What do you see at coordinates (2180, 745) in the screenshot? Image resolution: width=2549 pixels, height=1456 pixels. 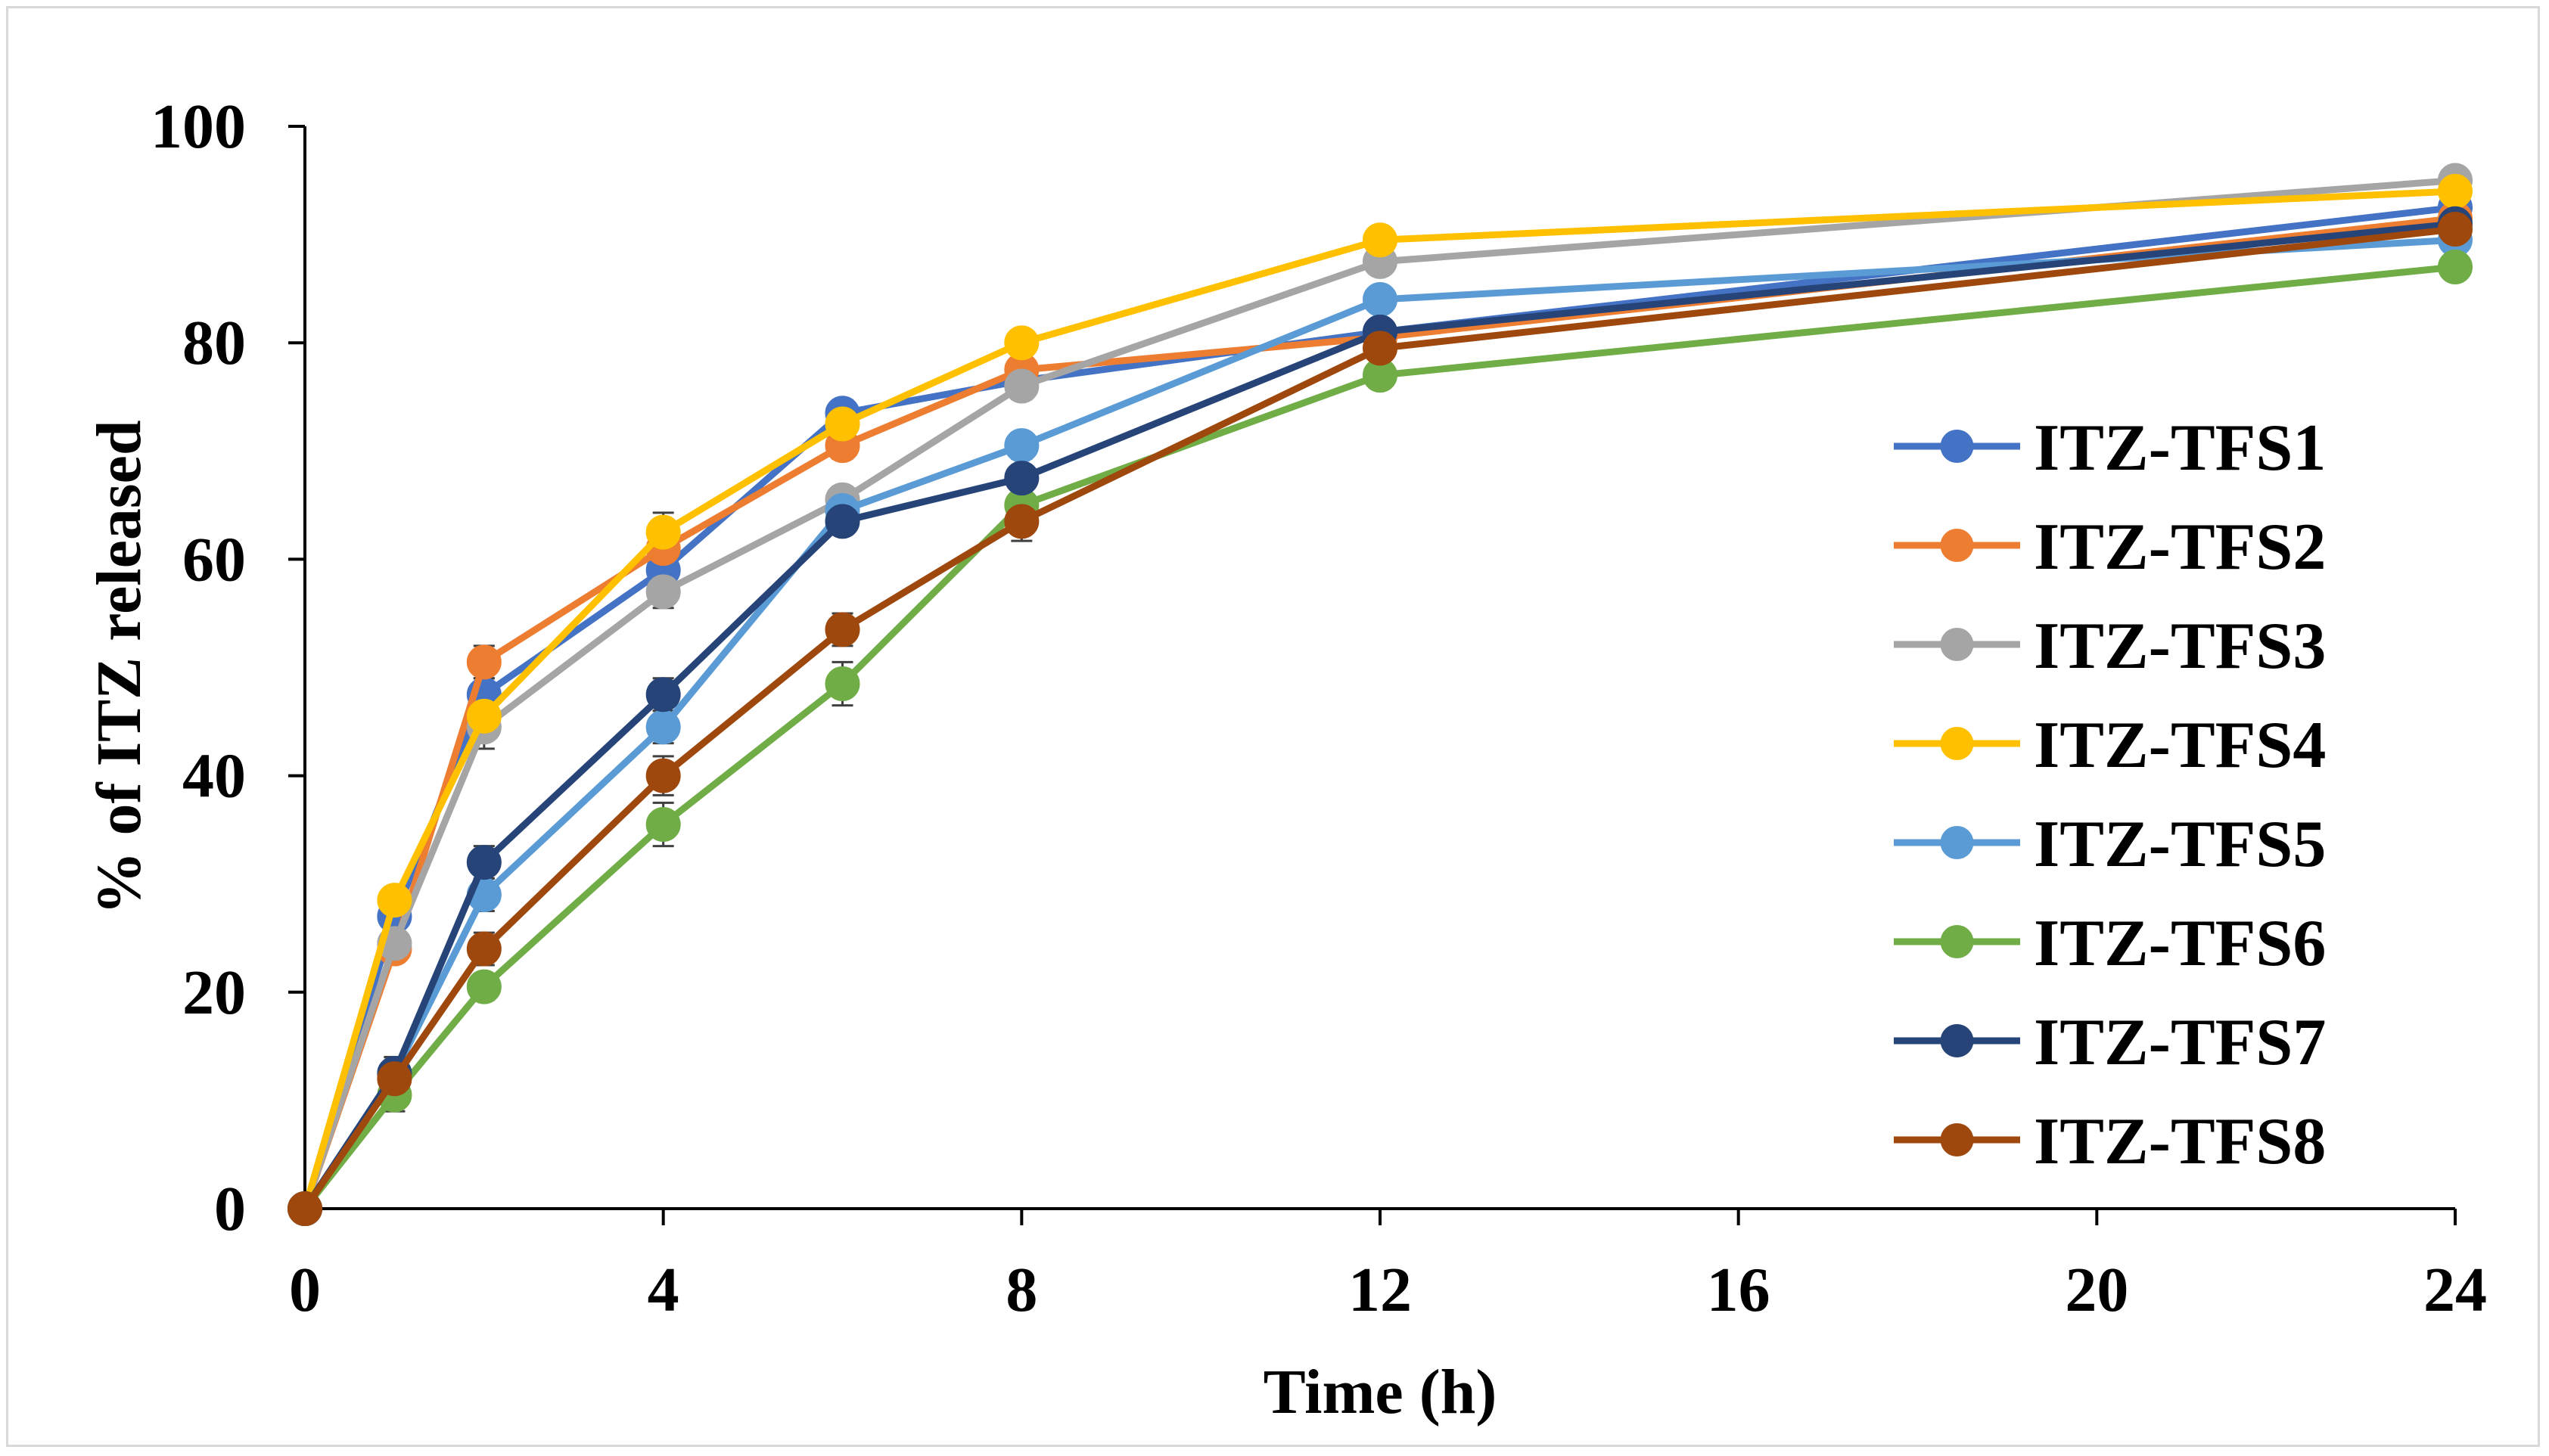 I see `legend-label-itz-tfs4: ITZ-TFS4` at bounding box center [2180, 745].